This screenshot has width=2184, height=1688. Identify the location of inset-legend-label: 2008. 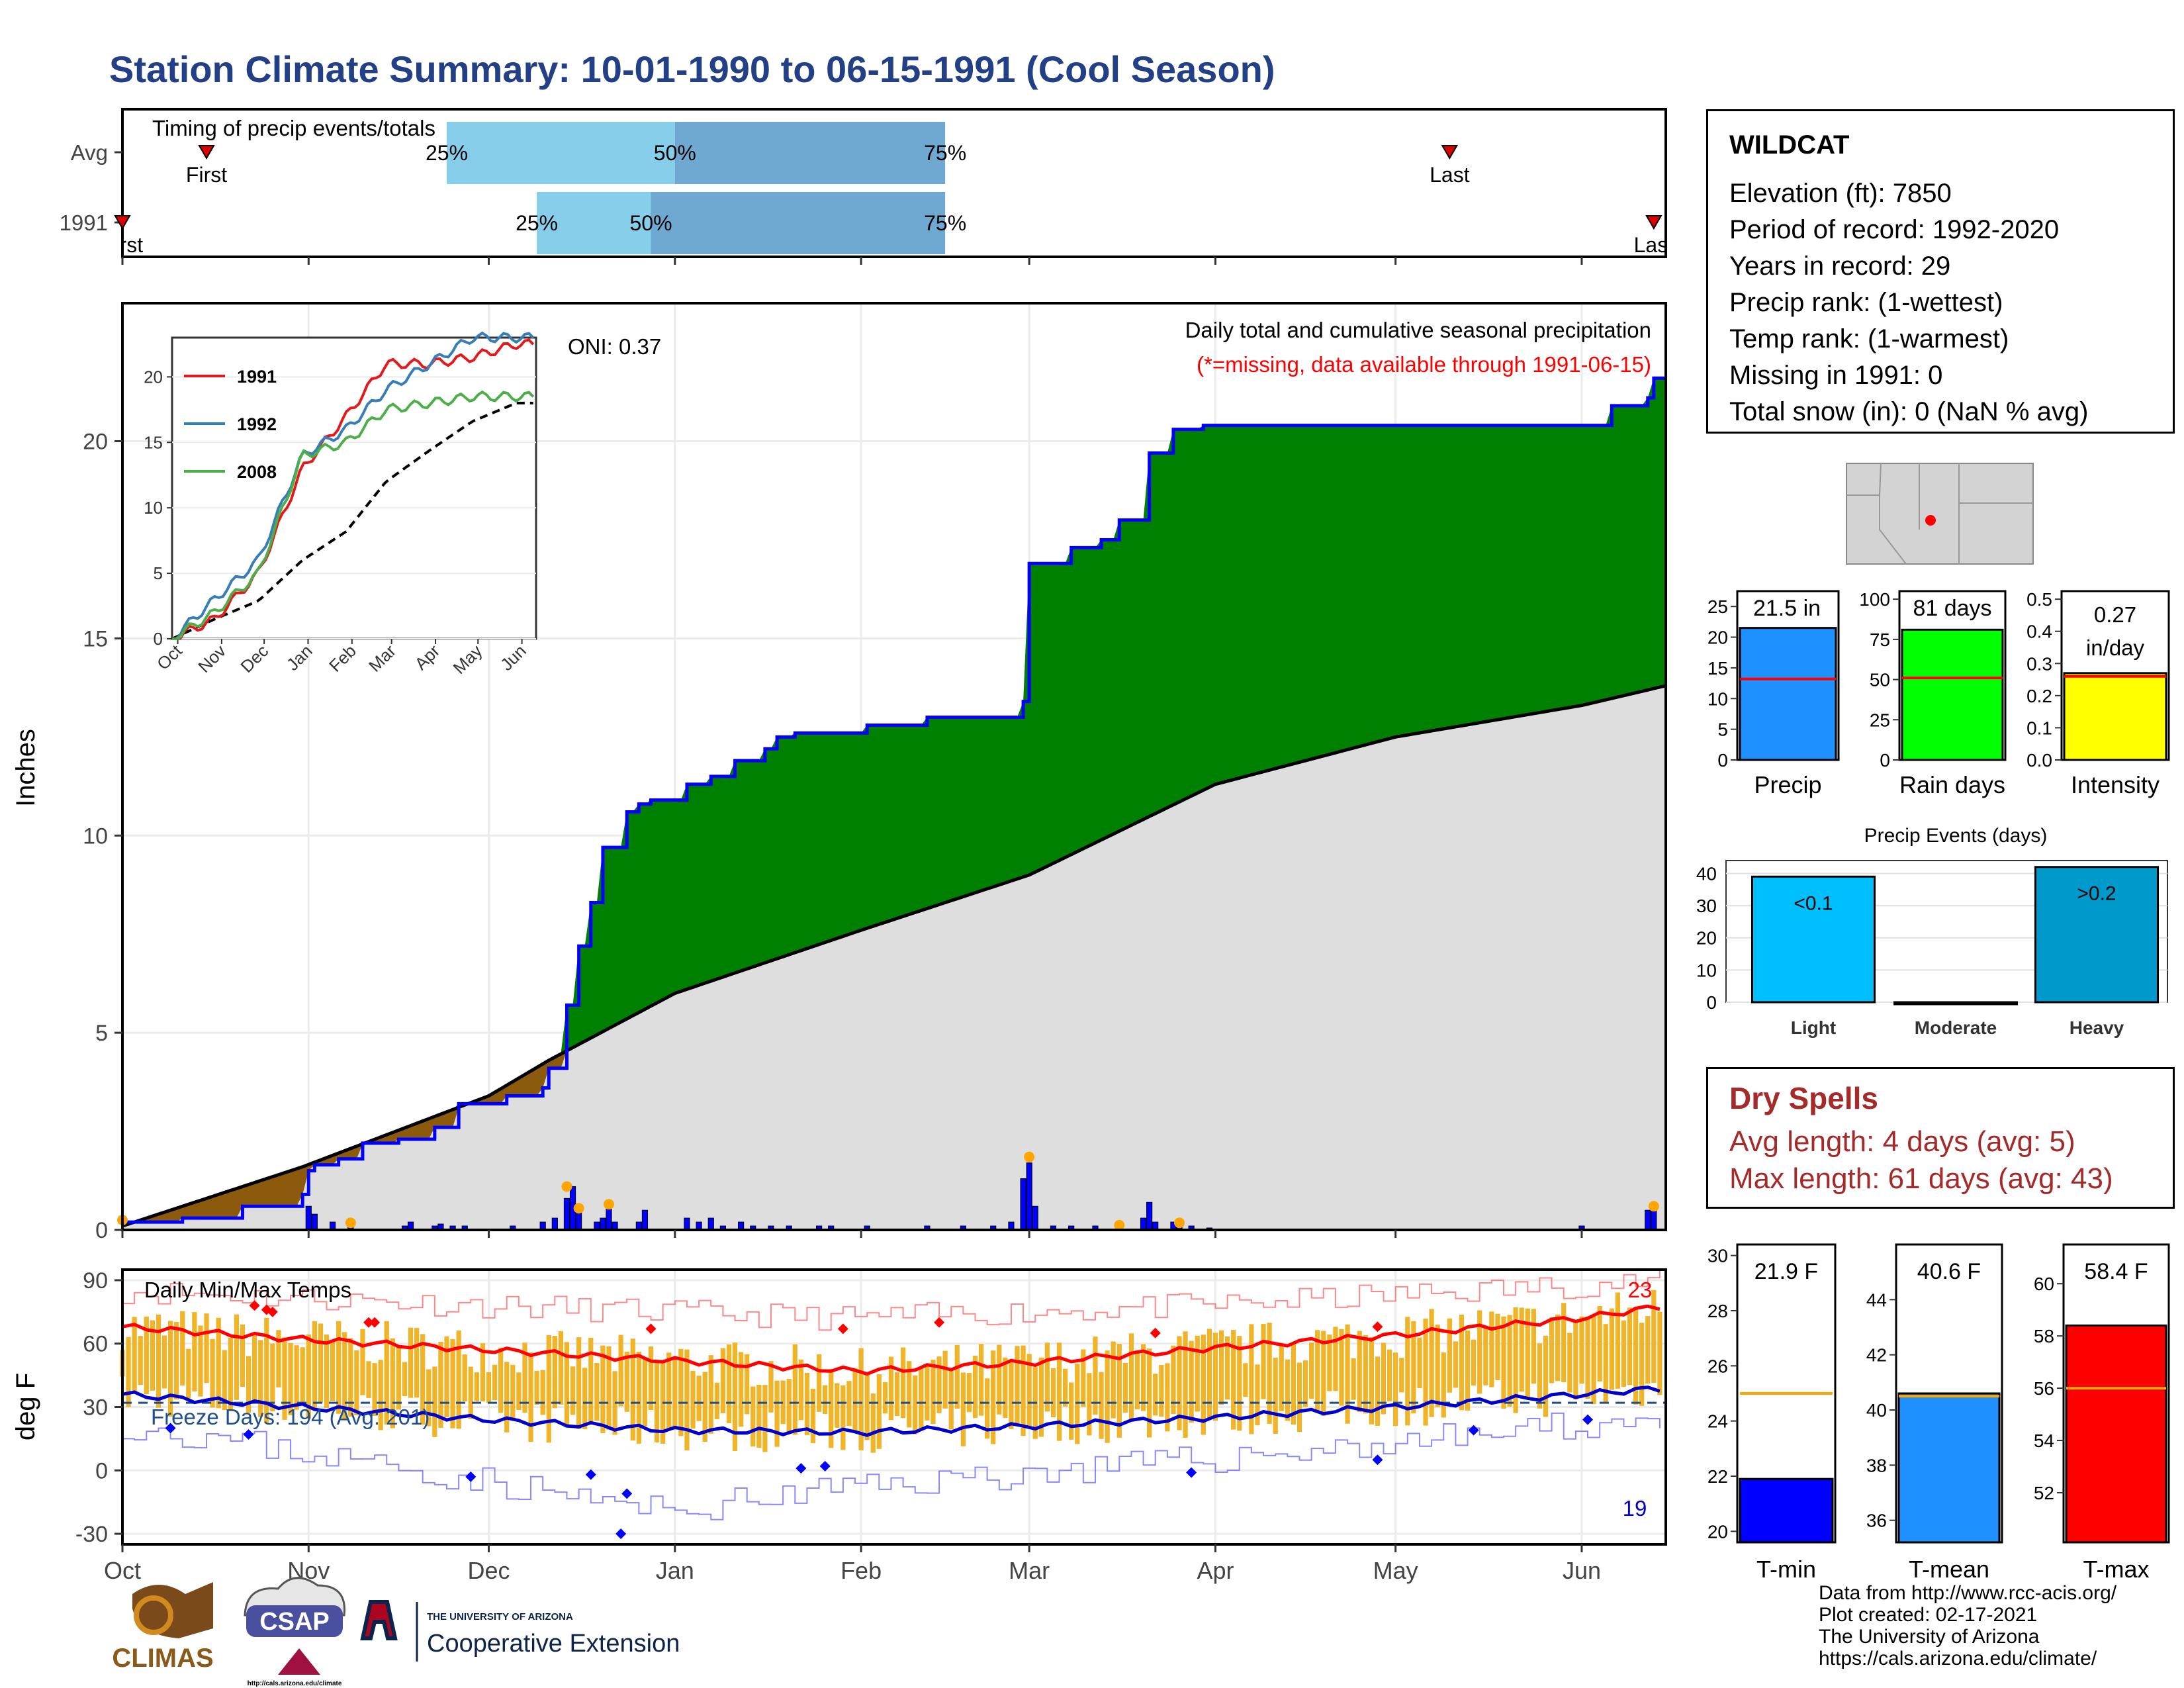
(257, 472).